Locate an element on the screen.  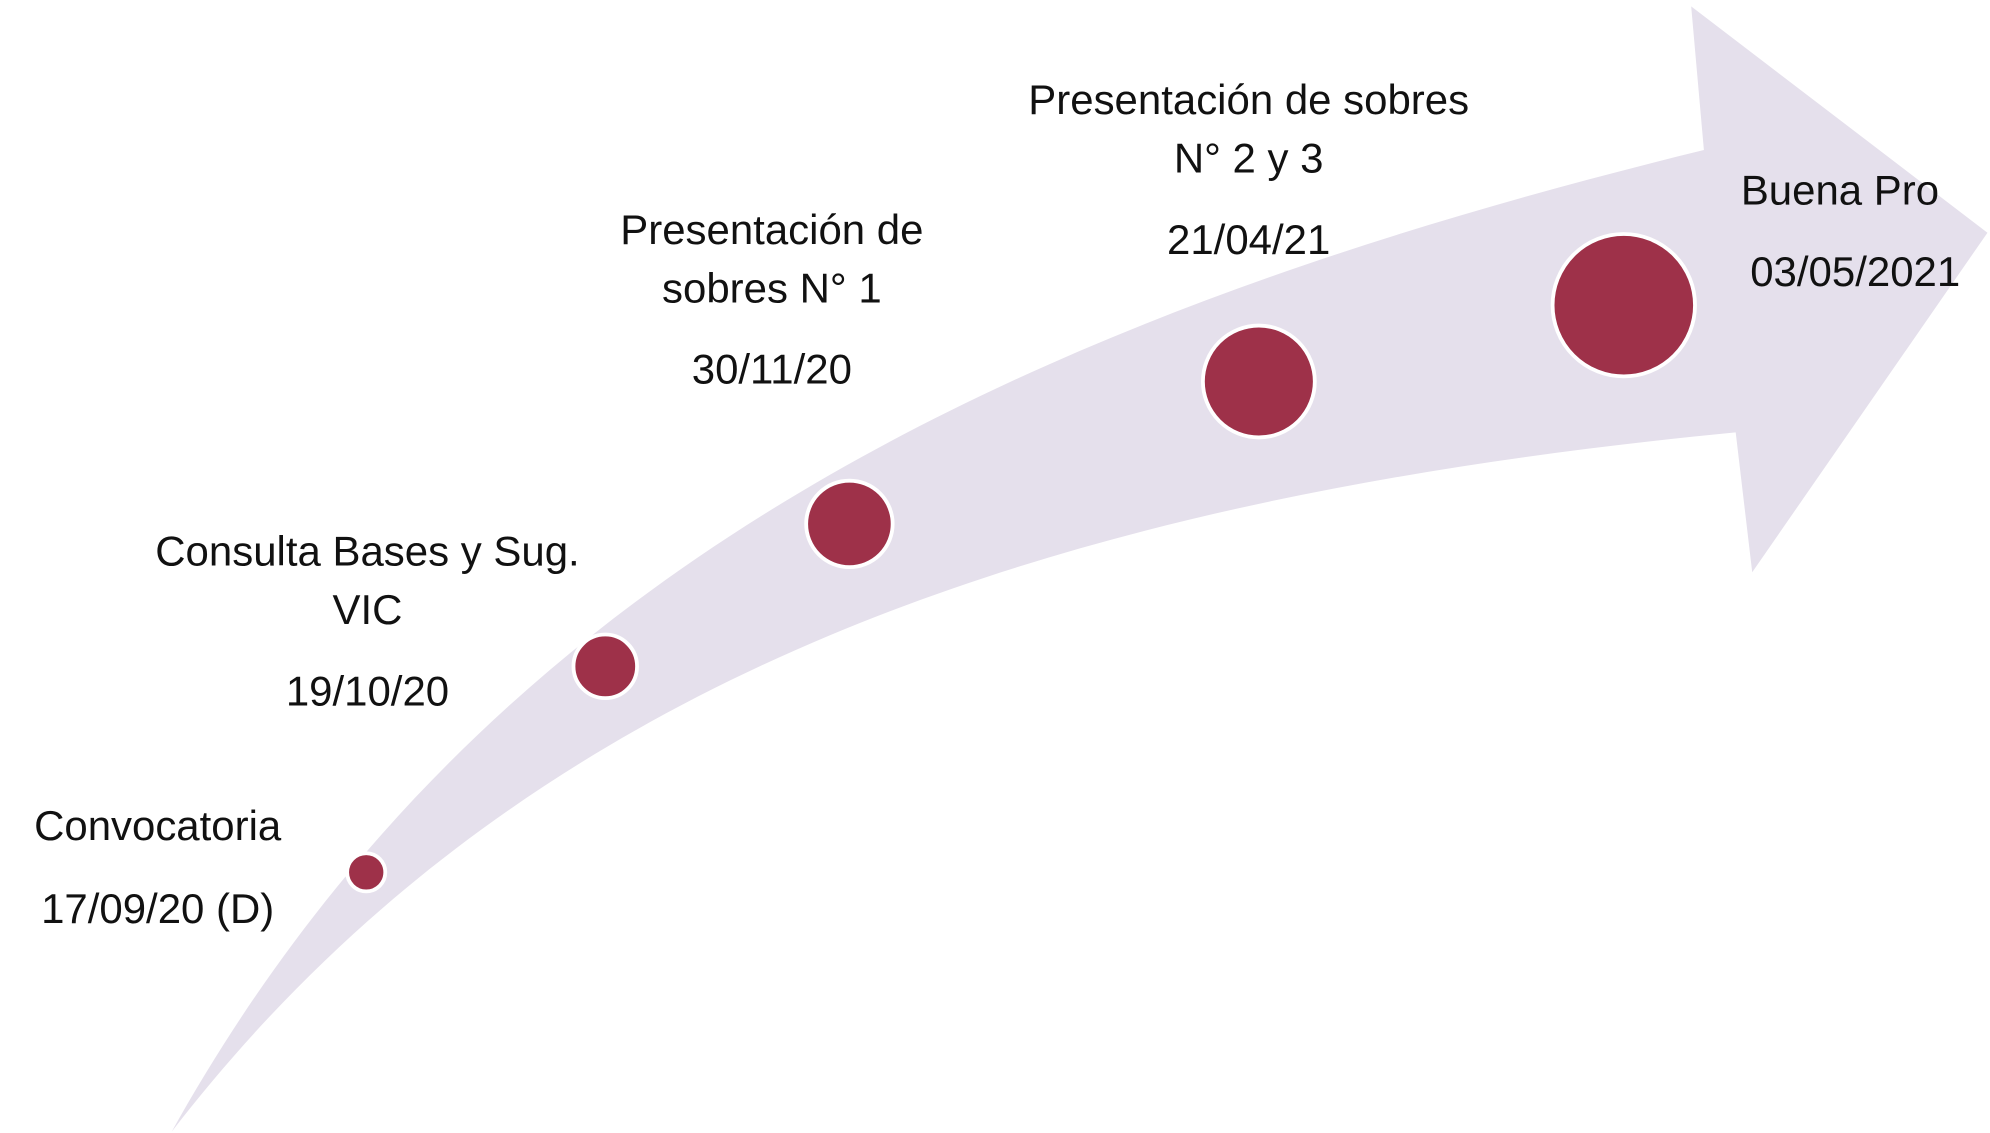
milestone-date: 19/10/20 is located at coordinates (367, 690).